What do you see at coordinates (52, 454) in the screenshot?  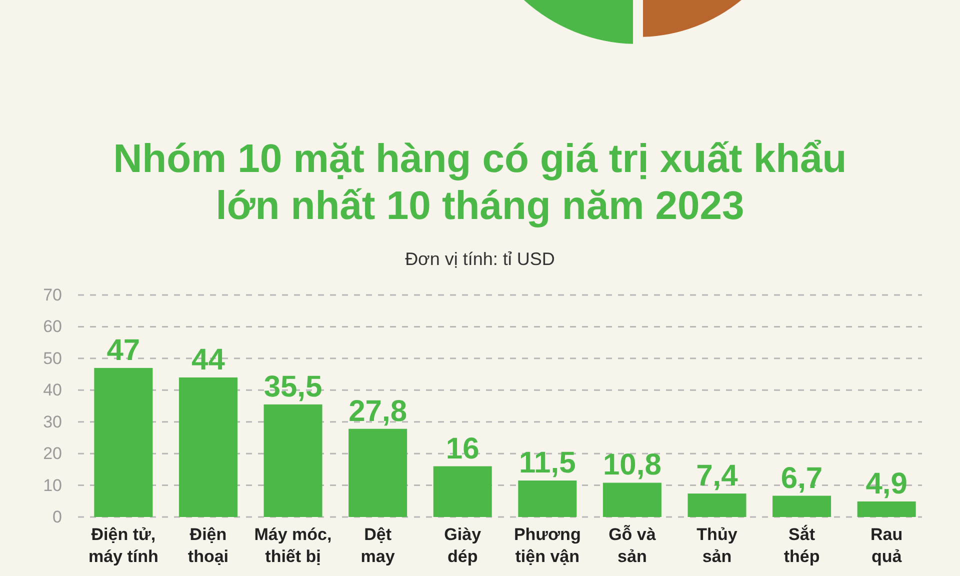 I see `y-tick-label: 20` at bounding box center [52, 454].